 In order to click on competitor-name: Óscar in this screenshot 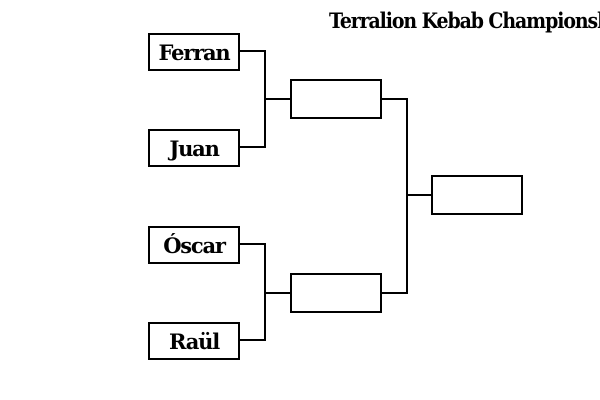, I will do `click(194, 245)`.